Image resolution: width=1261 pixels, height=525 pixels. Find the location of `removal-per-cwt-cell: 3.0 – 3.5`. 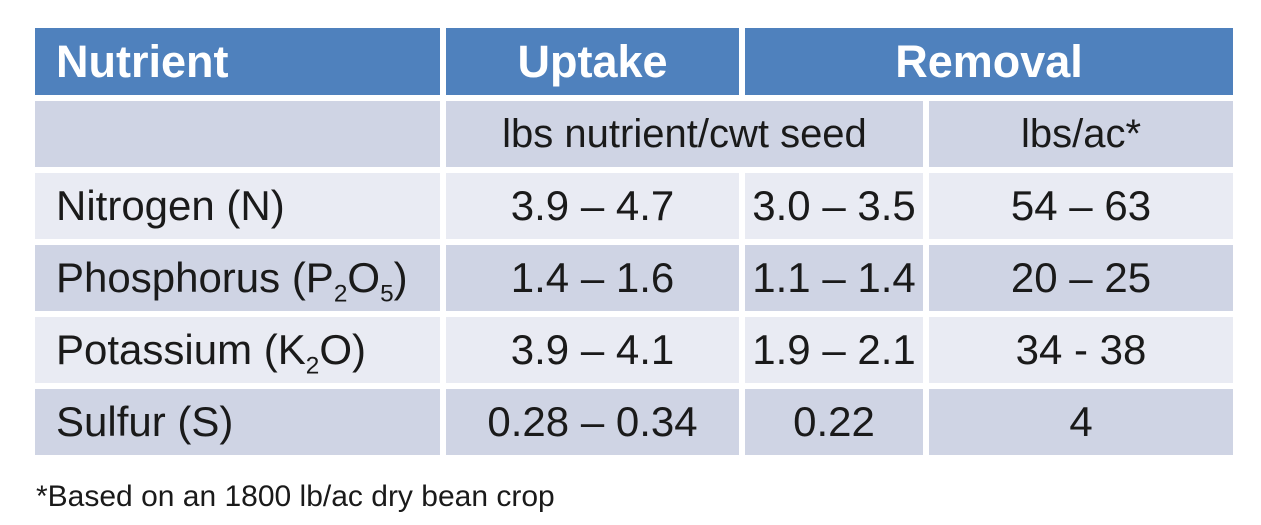

removal-per-cwt-cell: 3.0 – 3.5 is located at coordinates (834, 206).